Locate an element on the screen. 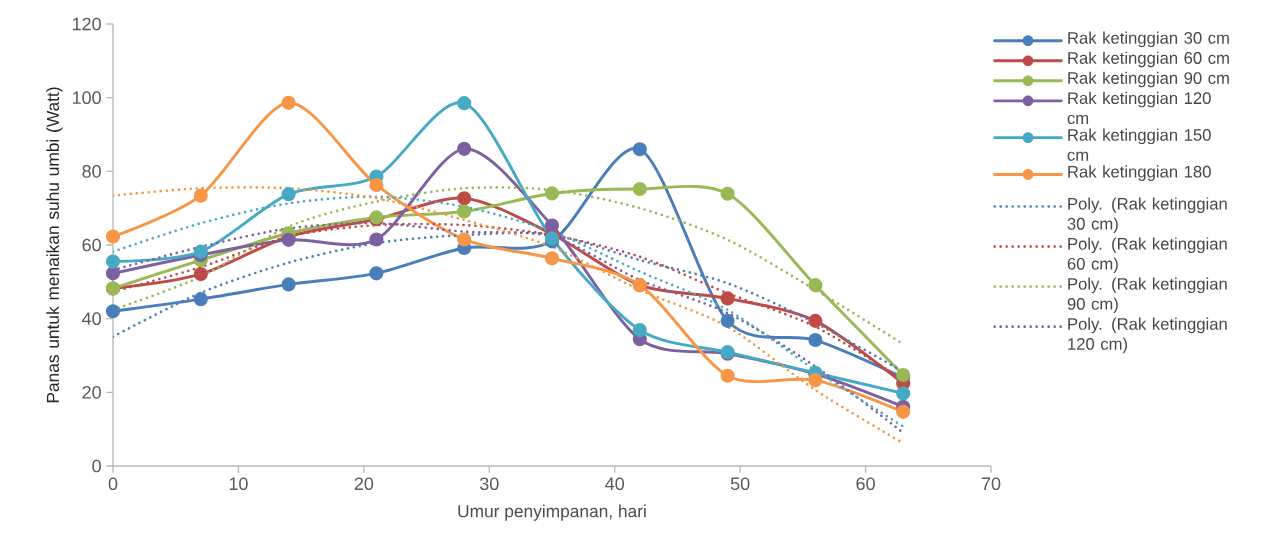 The image size is (1283, 554). y-axis-title: Panas untuk menaikan suhu umbi (Watt) is located at coordinates (54, 245).